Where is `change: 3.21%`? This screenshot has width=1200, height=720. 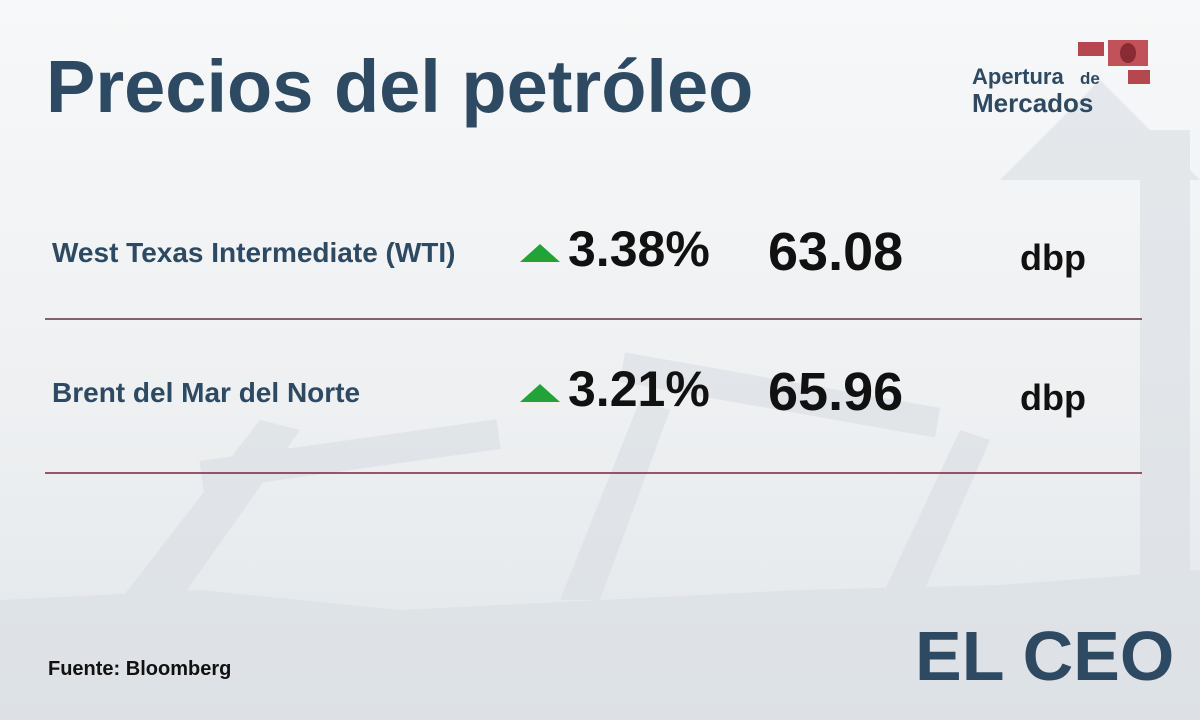 change: 3.21% is located at coordinates (639, 389).